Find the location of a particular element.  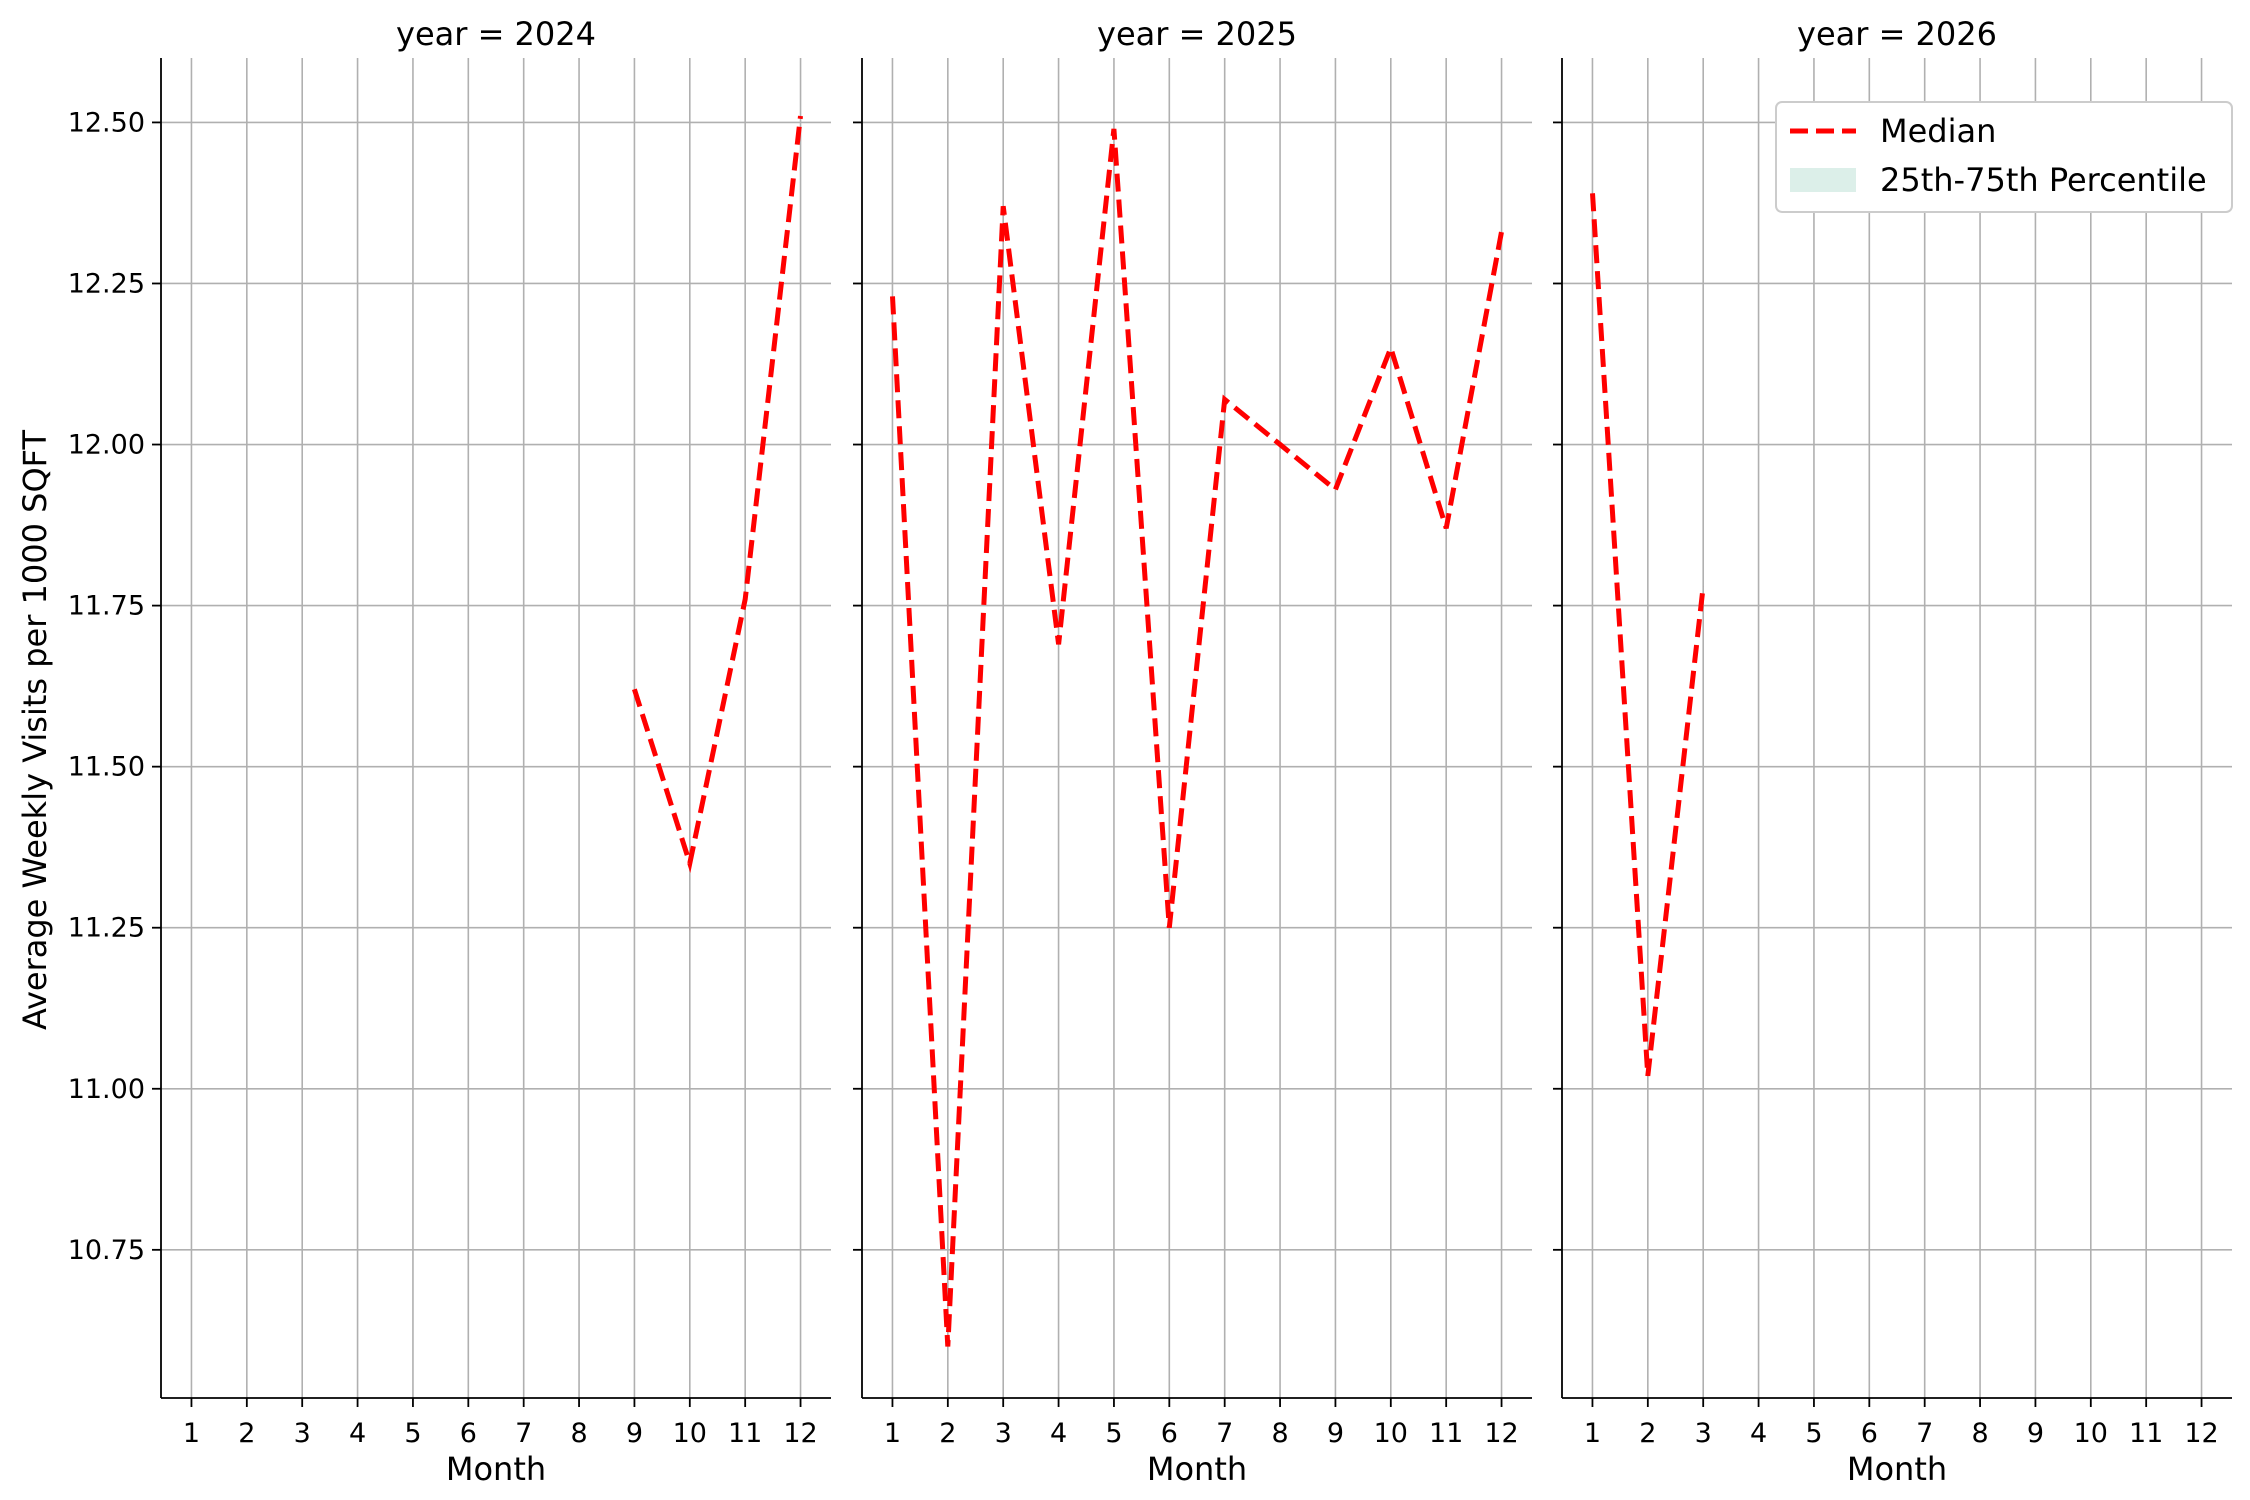

legend-frame is located at coordinates (2004, 157).